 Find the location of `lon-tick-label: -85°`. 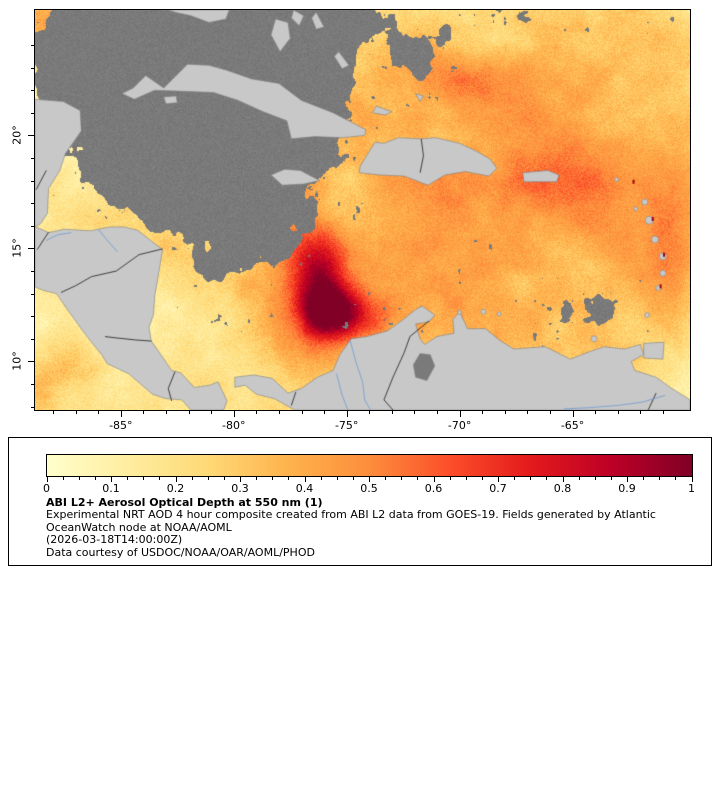

lon-tick-label: -85° is located at coordinates (121, 425).